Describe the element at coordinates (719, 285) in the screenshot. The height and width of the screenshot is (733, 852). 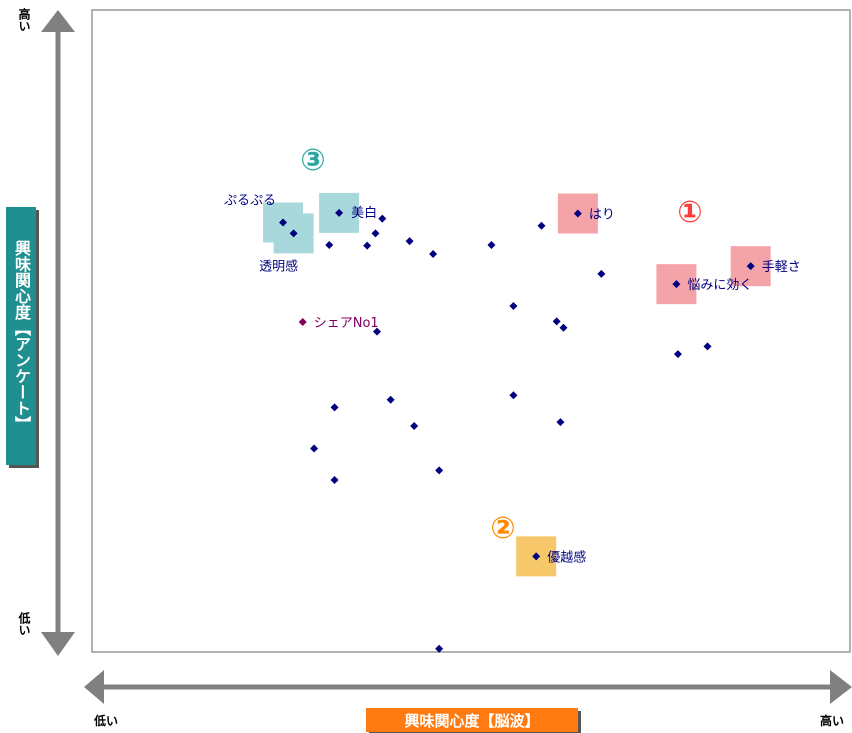
I see `point-label: 悩みに効く` at that location.